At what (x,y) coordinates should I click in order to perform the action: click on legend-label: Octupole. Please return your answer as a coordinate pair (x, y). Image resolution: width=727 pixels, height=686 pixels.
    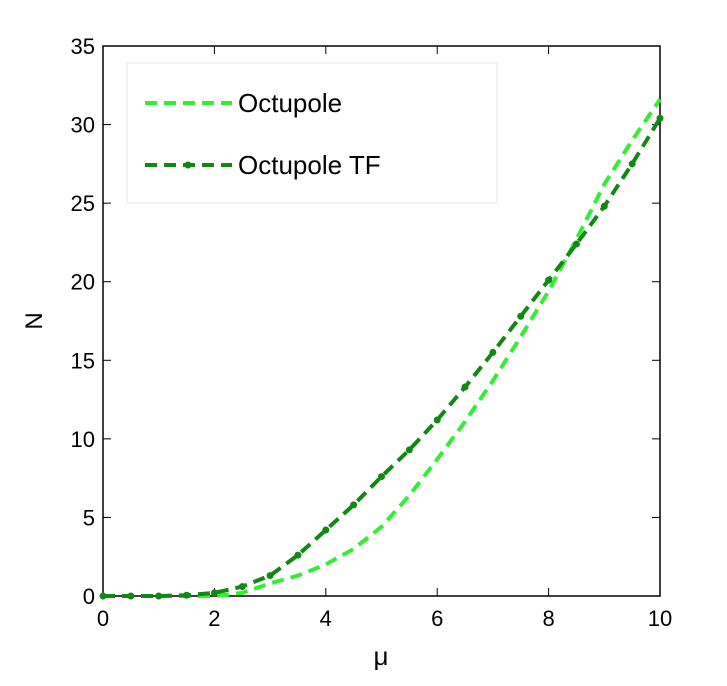
    Looking at the image, I should click on (290, 103).